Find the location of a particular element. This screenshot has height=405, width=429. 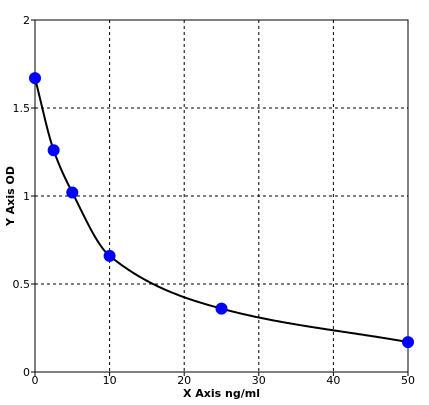

x-axis-label: X Axis ng/ml is located at coordinates (221, 393).